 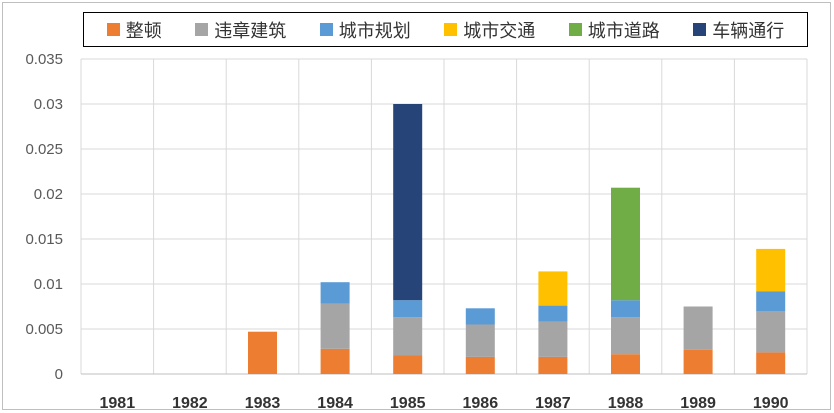 I want to click on legend-item: 城市交通, so click(x=489, y=30).